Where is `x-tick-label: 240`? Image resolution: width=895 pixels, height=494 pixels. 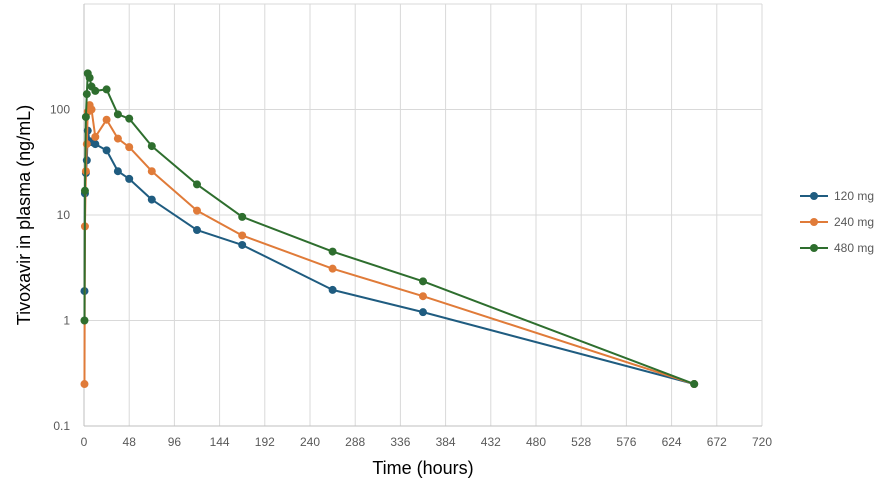 x-tick-label: 240 is located at coordinates (310, 442).